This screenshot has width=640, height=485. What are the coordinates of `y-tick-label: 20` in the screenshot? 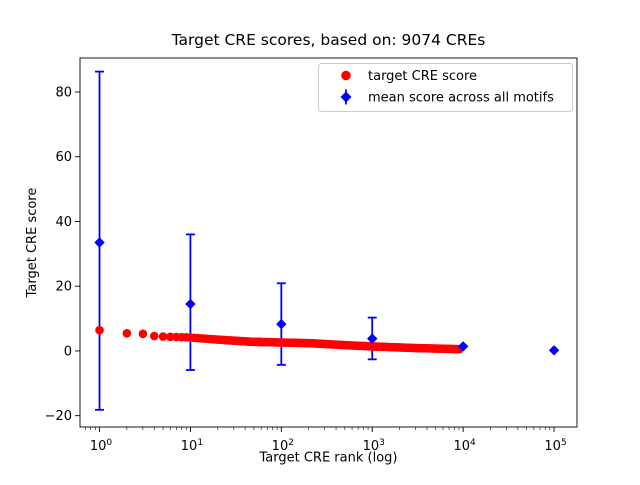 It's located at (63, 287).